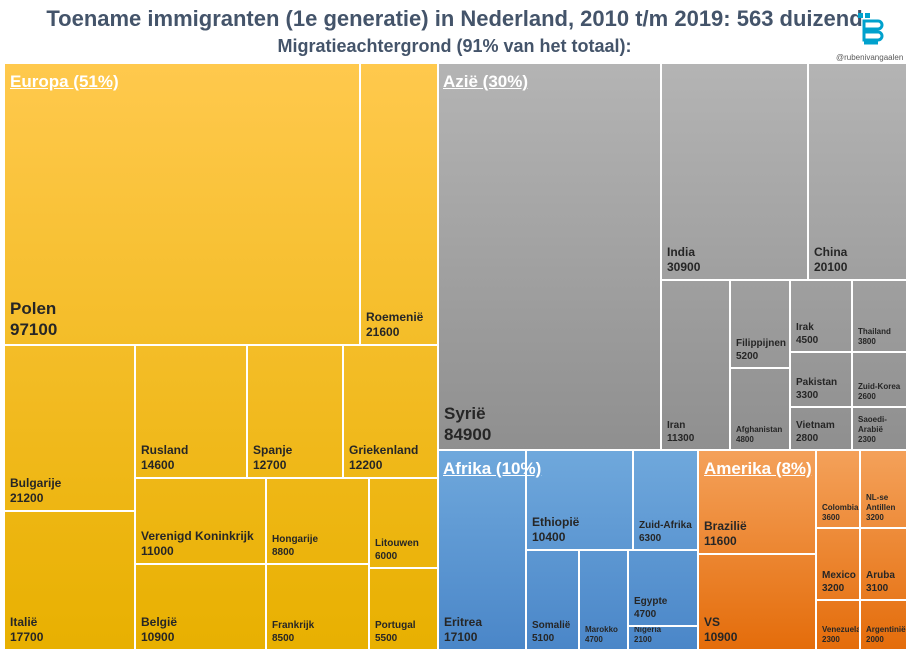 The width and height of the screenshot is (909, 652). What do you see at coordinates (69, 428) in the screenshot?
I see `treemap-cell-bulgarije: Bulgarije 21200` at bounding box center [69, 428].